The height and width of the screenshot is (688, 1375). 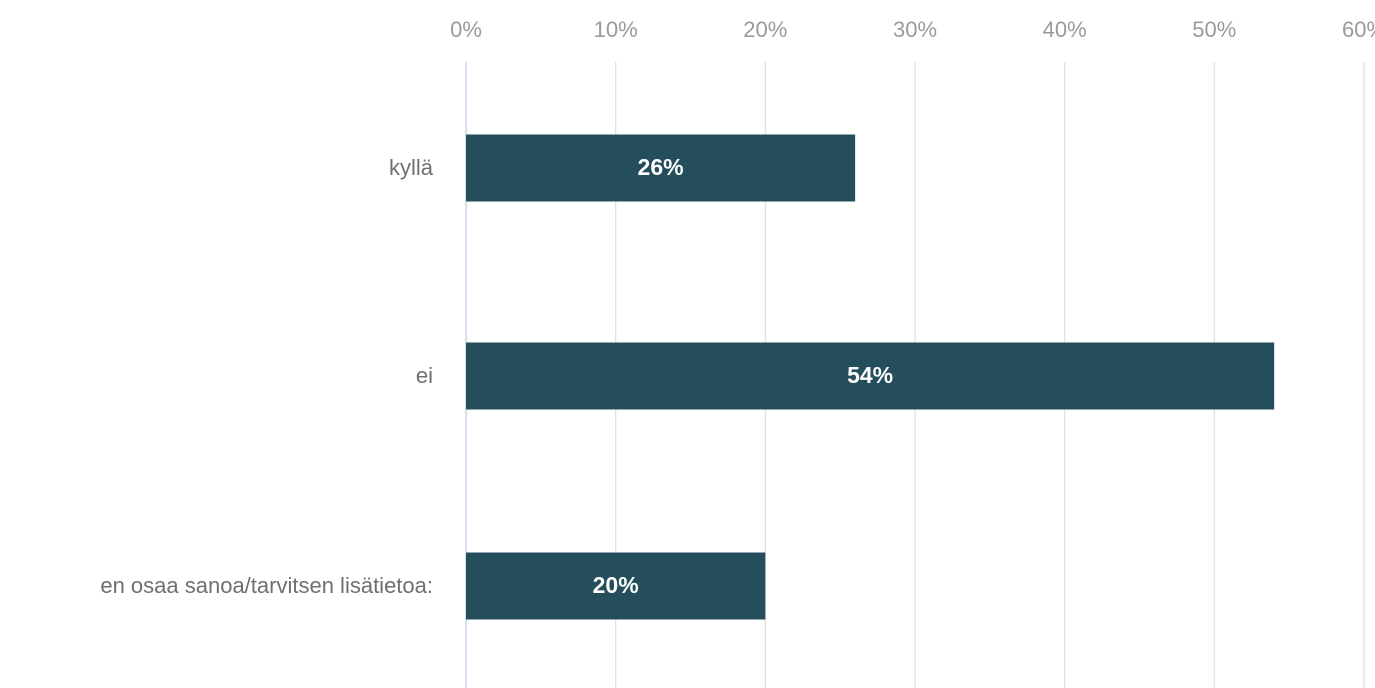 What do you see at coordinates (1358, 29) in the screenshot?
I see `x-tick-label: 60%` at bounding box center [1358, 29].